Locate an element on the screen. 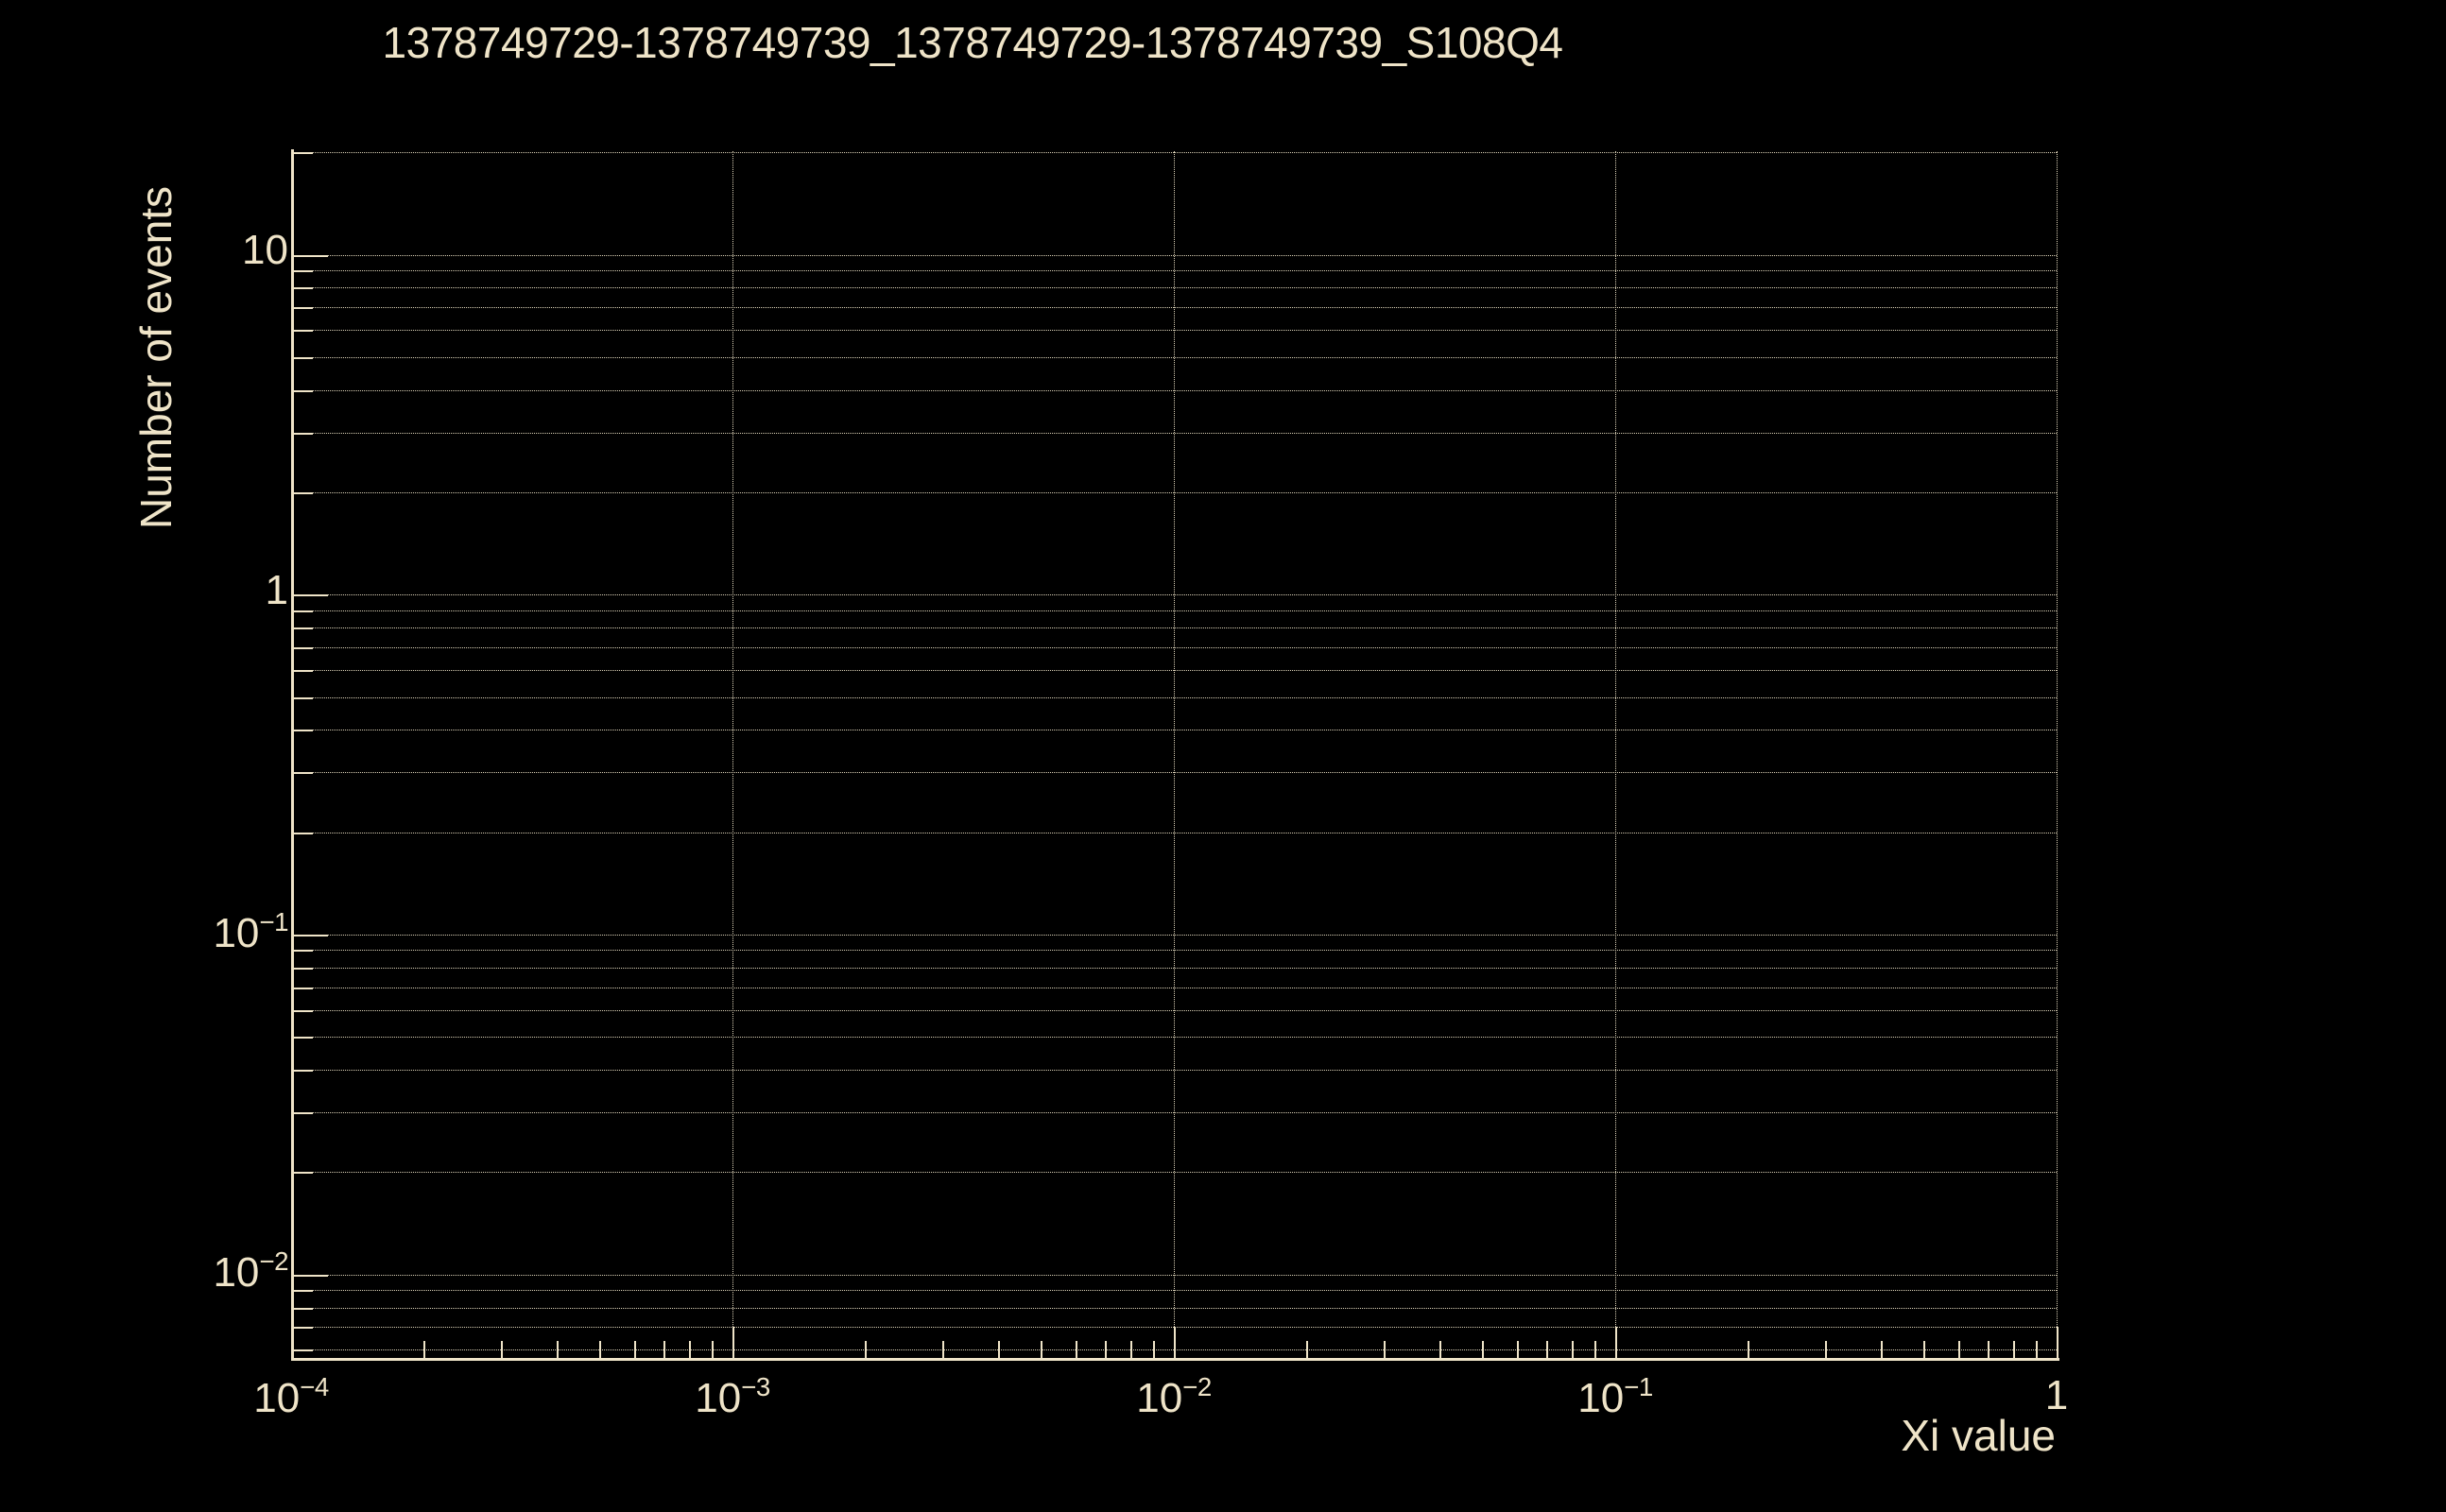  x-axis-line is located at coordinates (1175, 1359).